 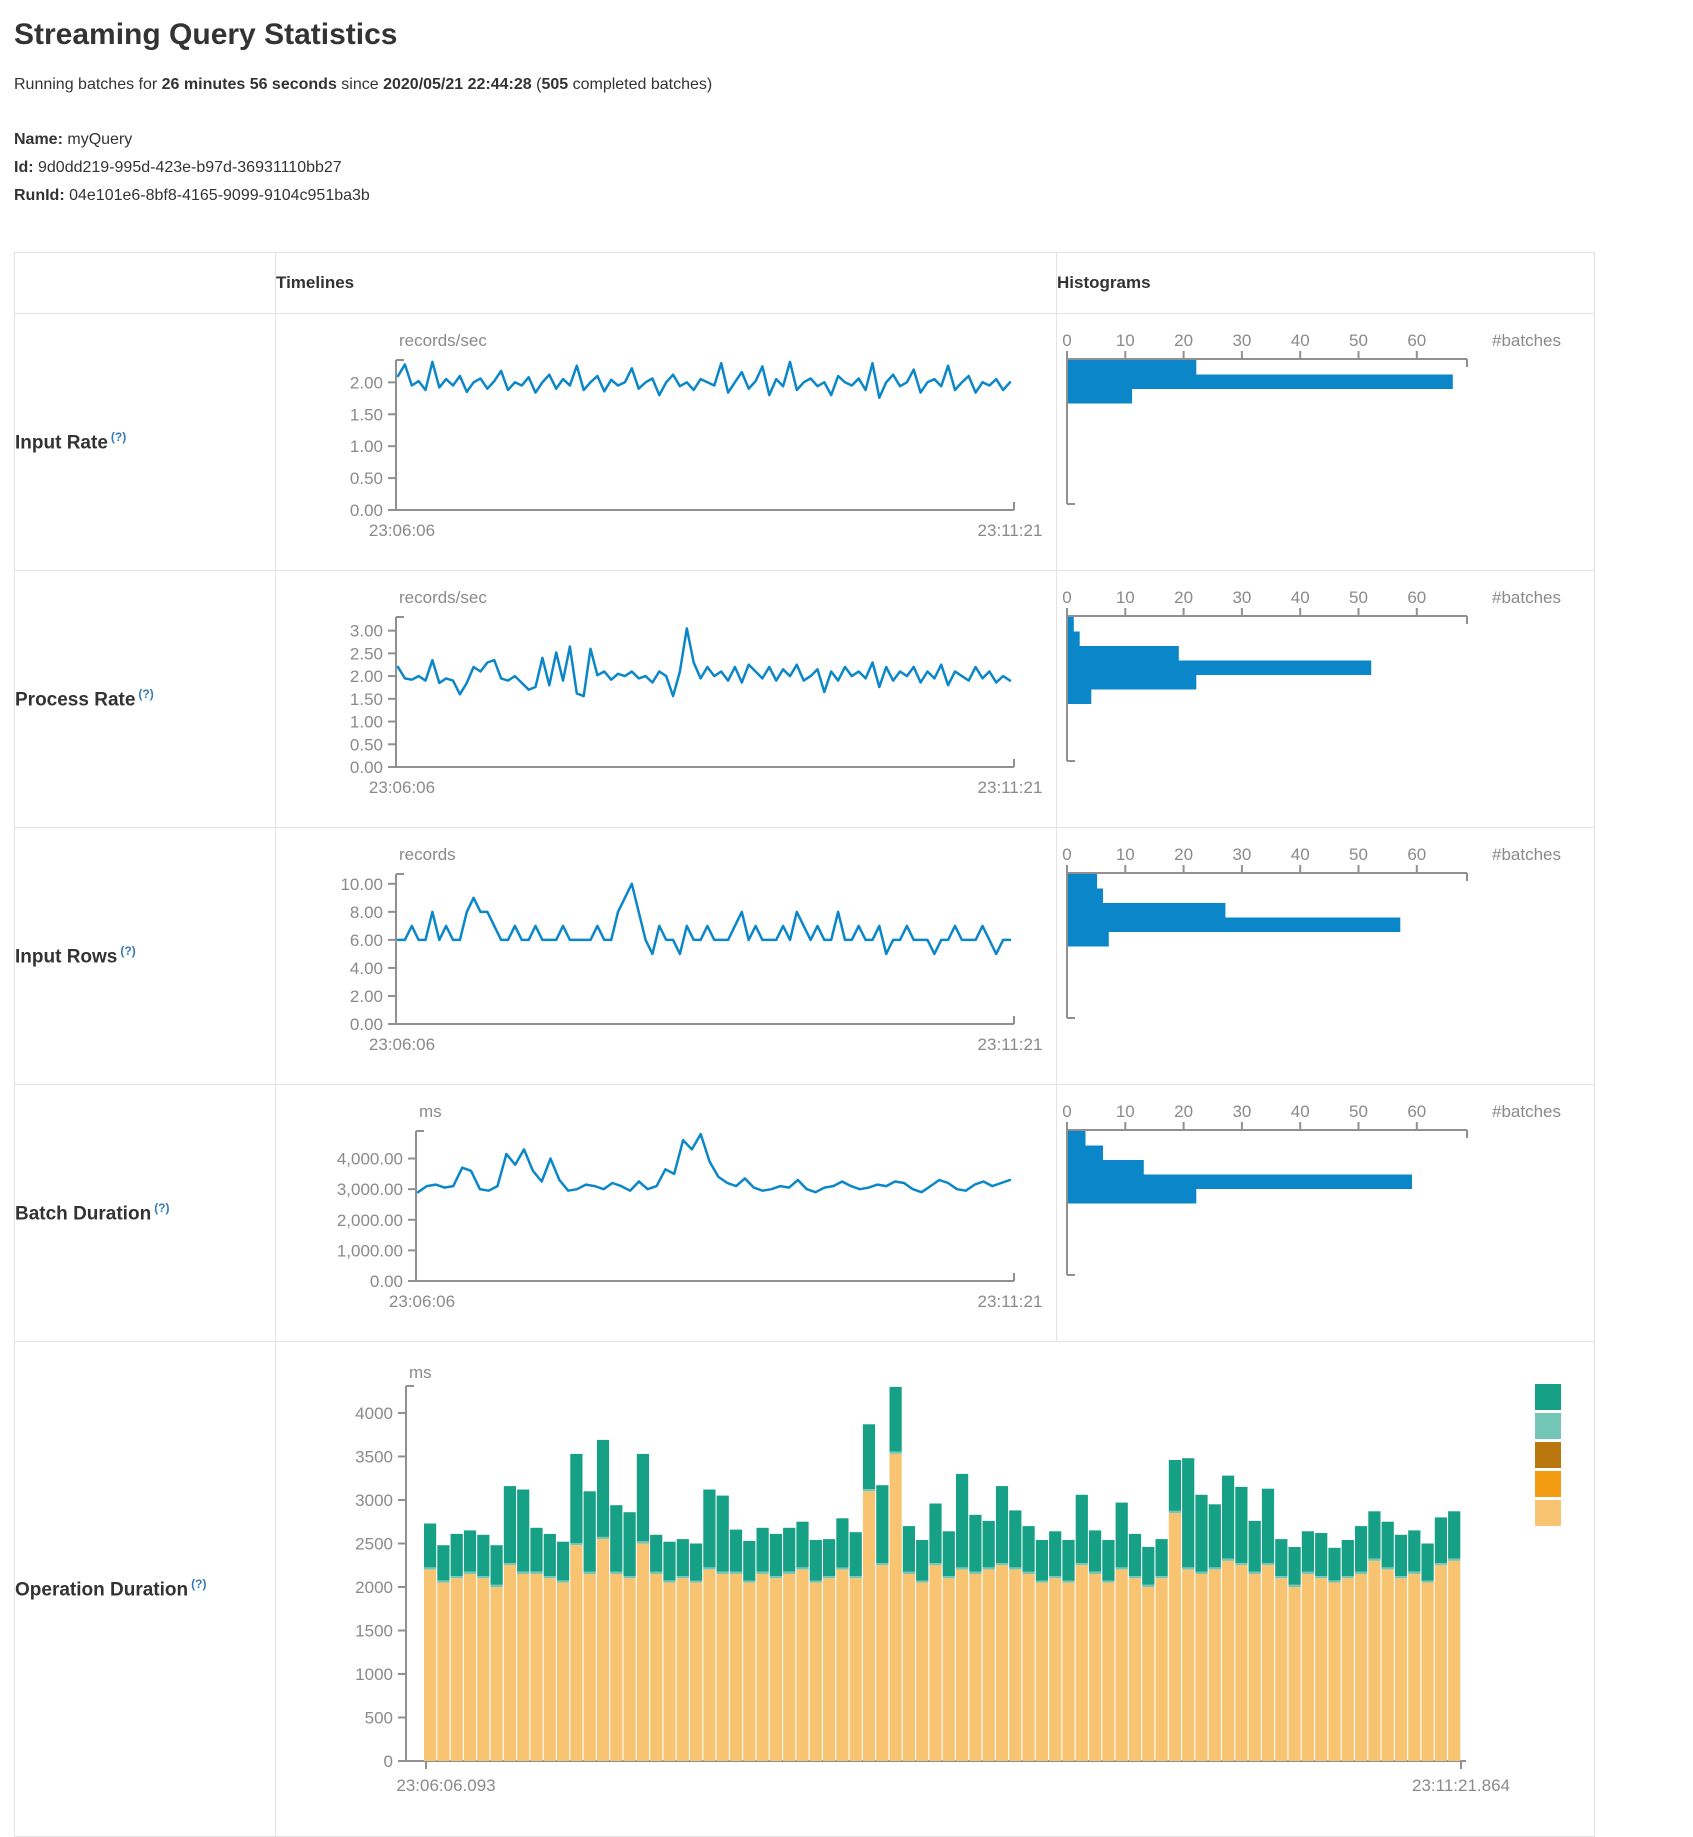 I want to click on operation-duration-ytick: 0, so click(x=388, y=1761).